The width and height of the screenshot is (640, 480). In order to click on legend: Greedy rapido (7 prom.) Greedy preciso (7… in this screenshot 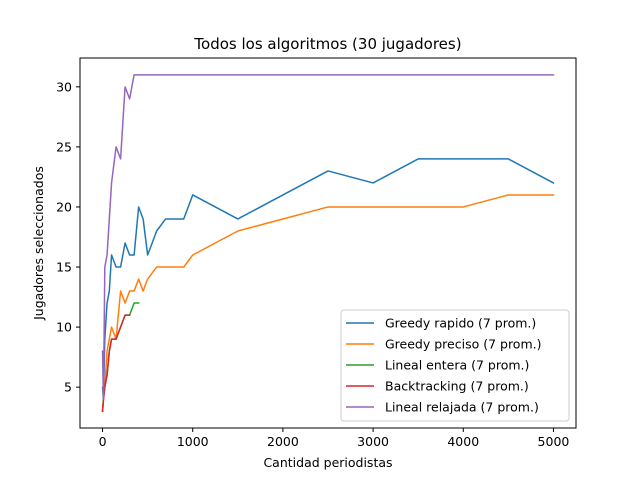, I will do `click(455, 365)`.